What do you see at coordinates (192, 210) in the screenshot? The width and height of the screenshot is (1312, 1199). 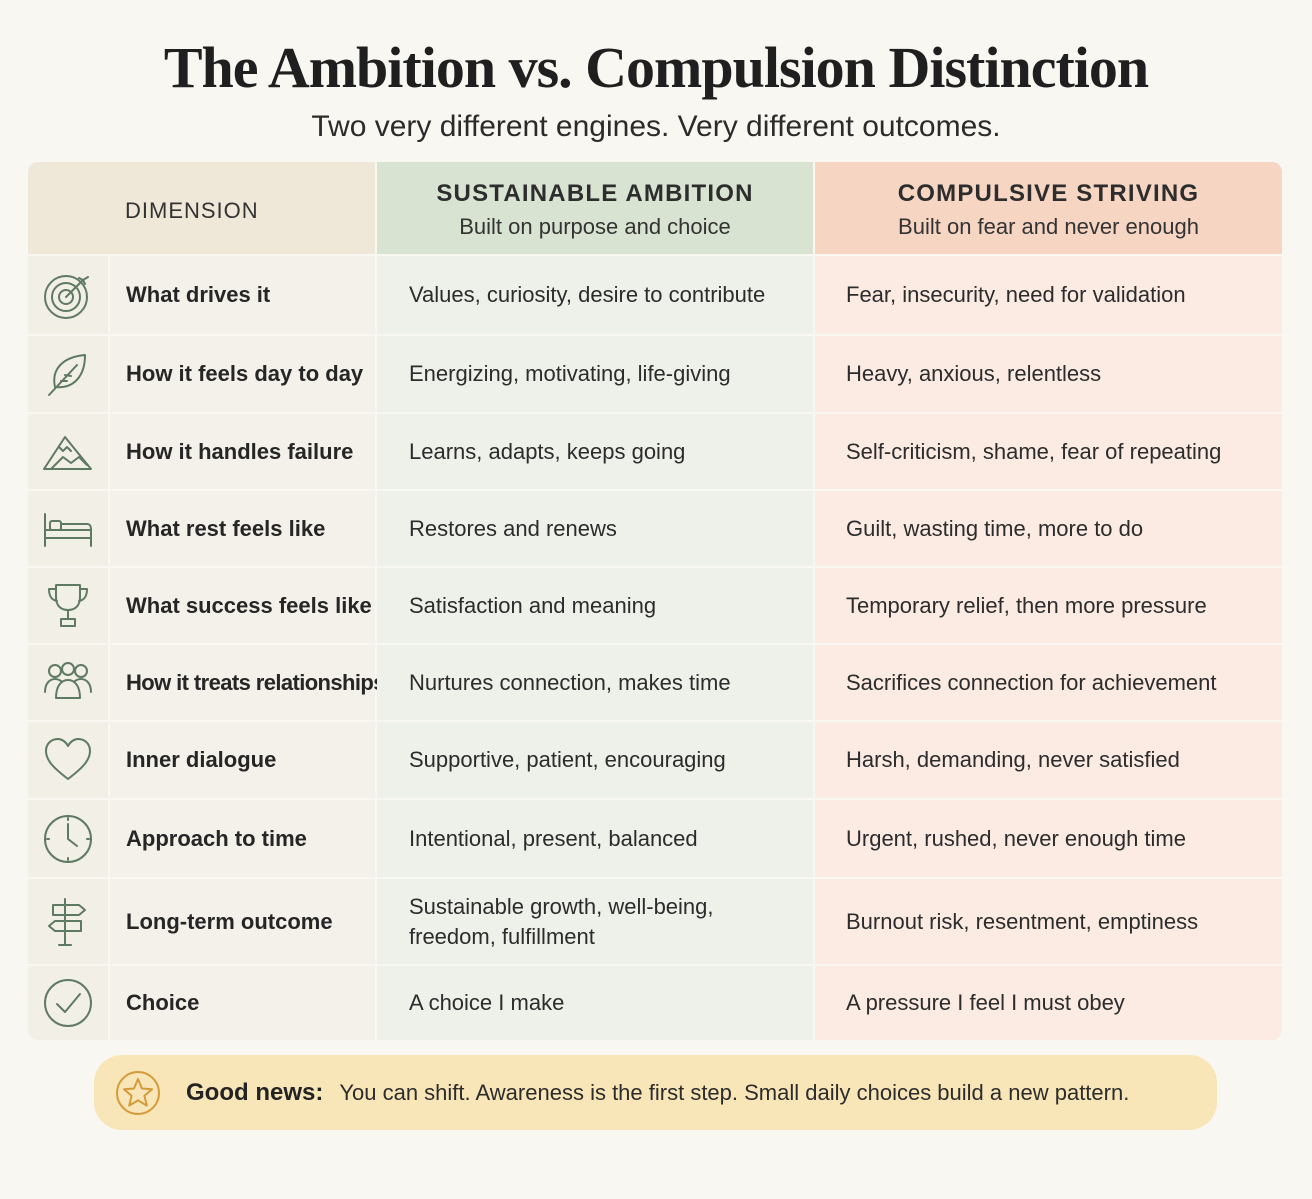 I see `header-dimension-label: DIMENSION` at bounding box center [192, 210].